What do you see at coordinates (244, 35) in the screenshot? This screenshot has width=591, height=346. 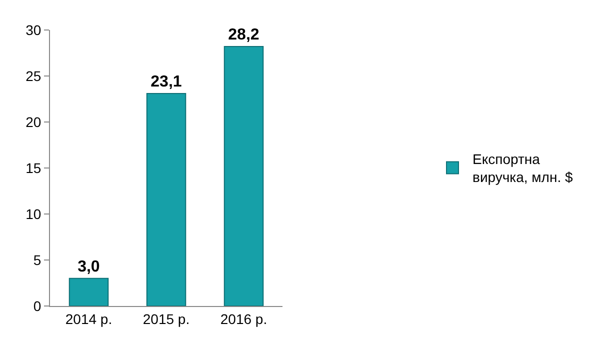 I see `data-label: 28,2` at bounding box center [244, 35].